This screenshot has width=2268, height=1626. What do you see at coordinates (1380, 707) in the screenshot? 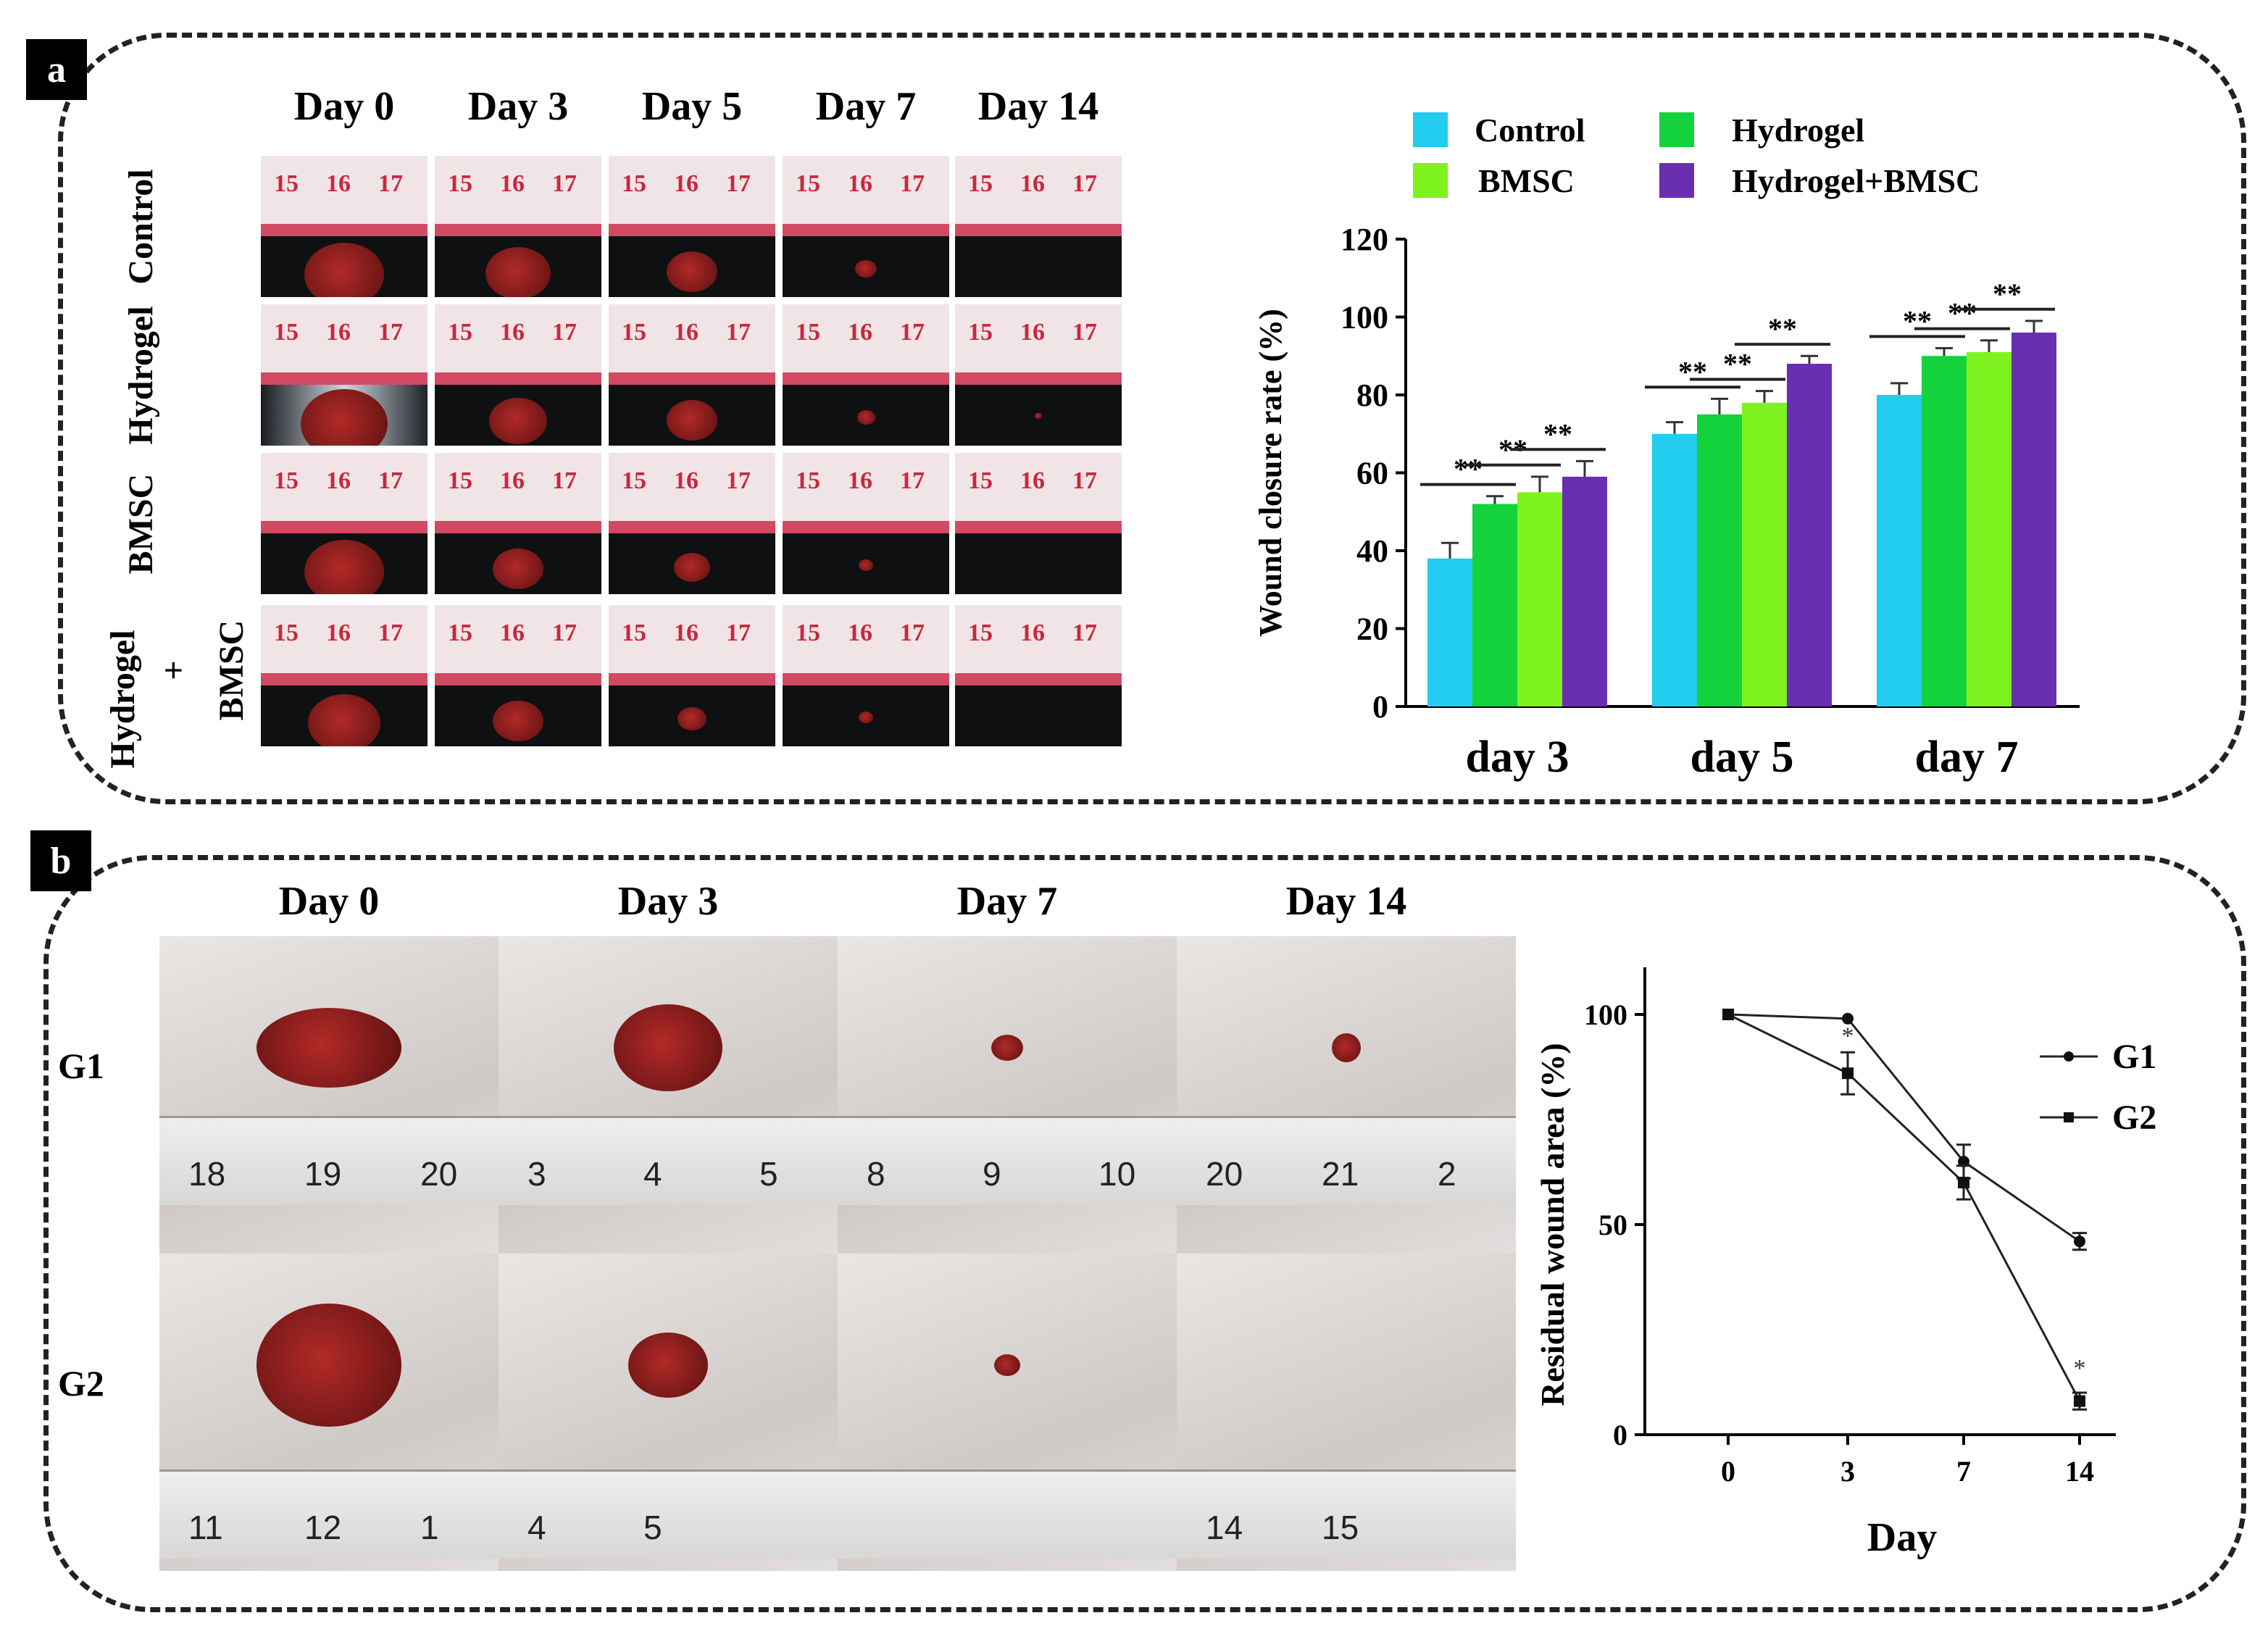
I see `y-tick-label: 0` at bounding box center [1380, 707].